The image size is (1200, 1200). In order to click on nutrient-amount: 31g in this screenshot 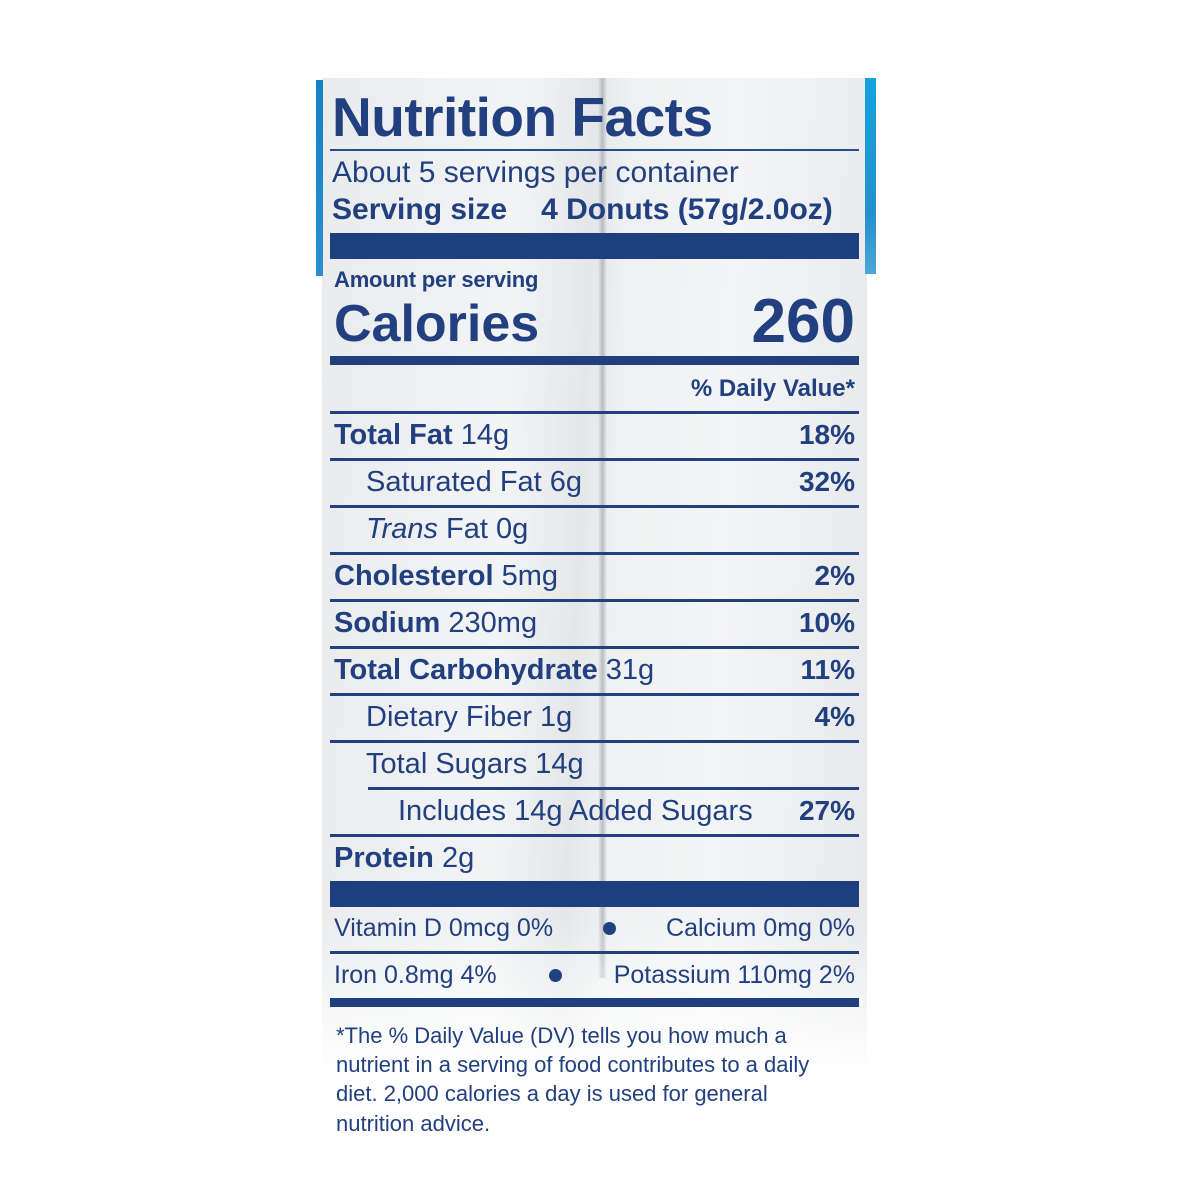, I will do `click(626, 670)`.